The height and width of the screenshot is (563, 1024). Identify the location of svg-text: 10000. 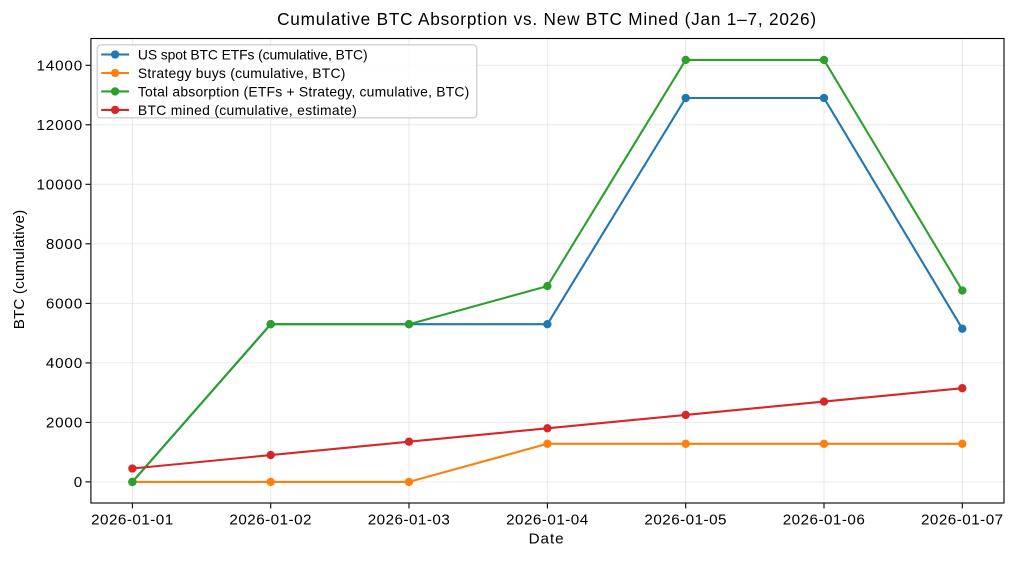
(60, 185).